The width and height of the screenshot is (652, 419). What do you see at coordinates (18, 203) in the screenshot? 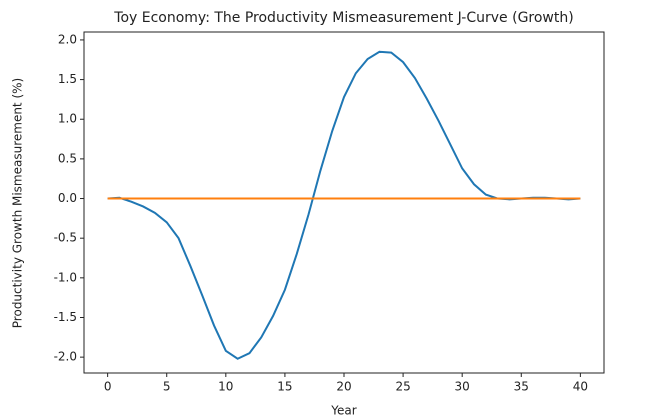
I see `y-axis-label: Productivity Growth Mismeasurement (%)` at bounding box center [18, 203].